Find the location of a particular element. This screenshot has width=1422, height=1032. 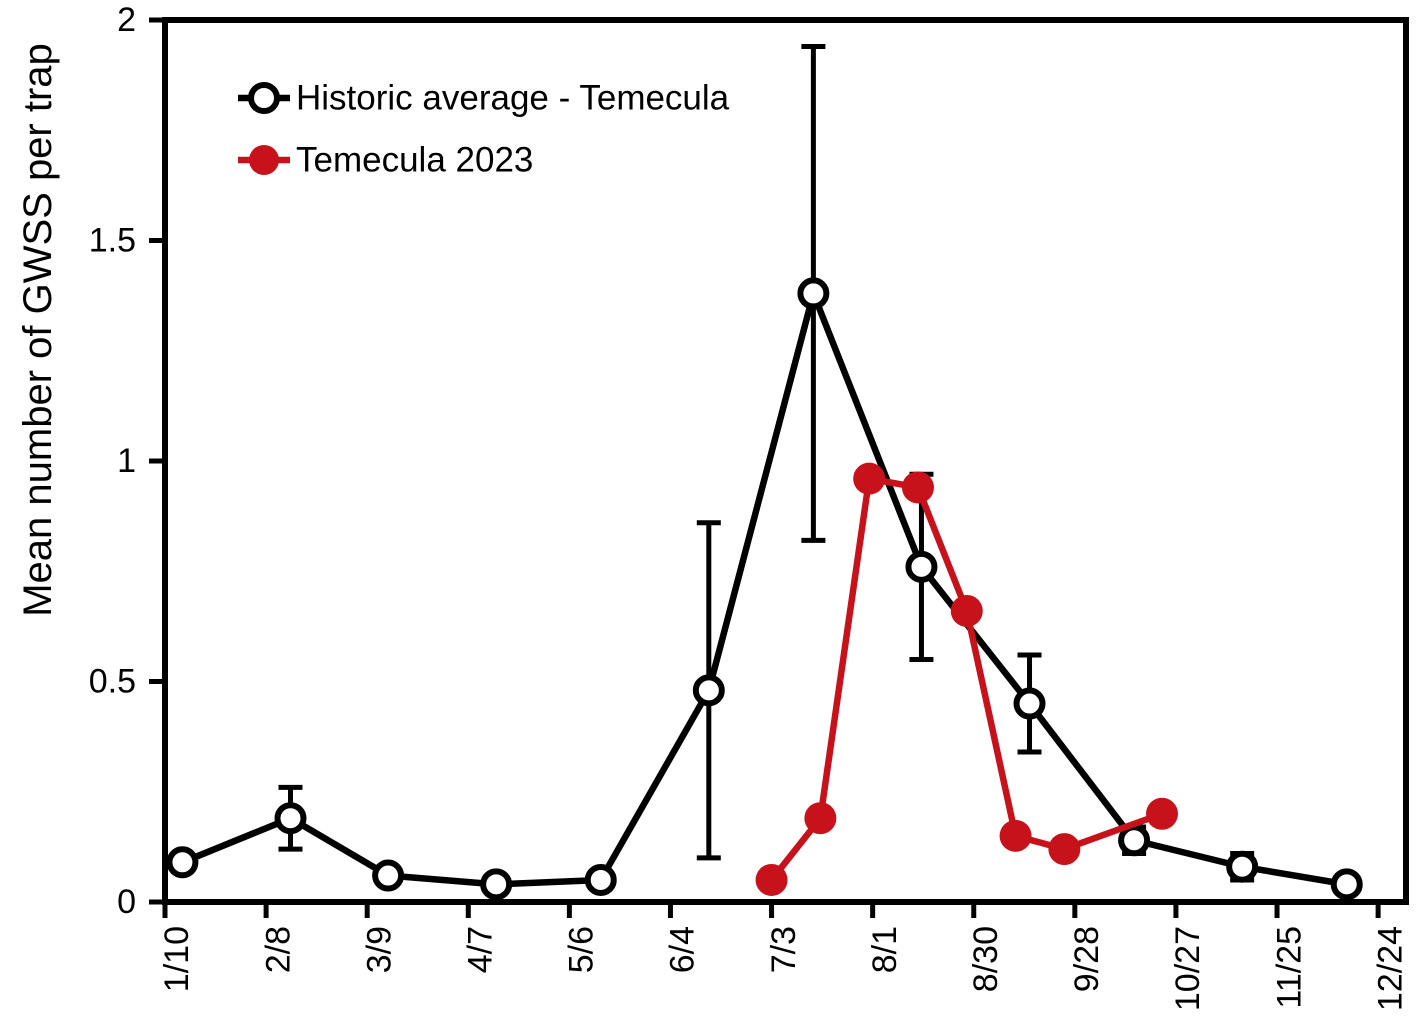

x-tick-label: 6/4 is located at coordinates (683, 949).